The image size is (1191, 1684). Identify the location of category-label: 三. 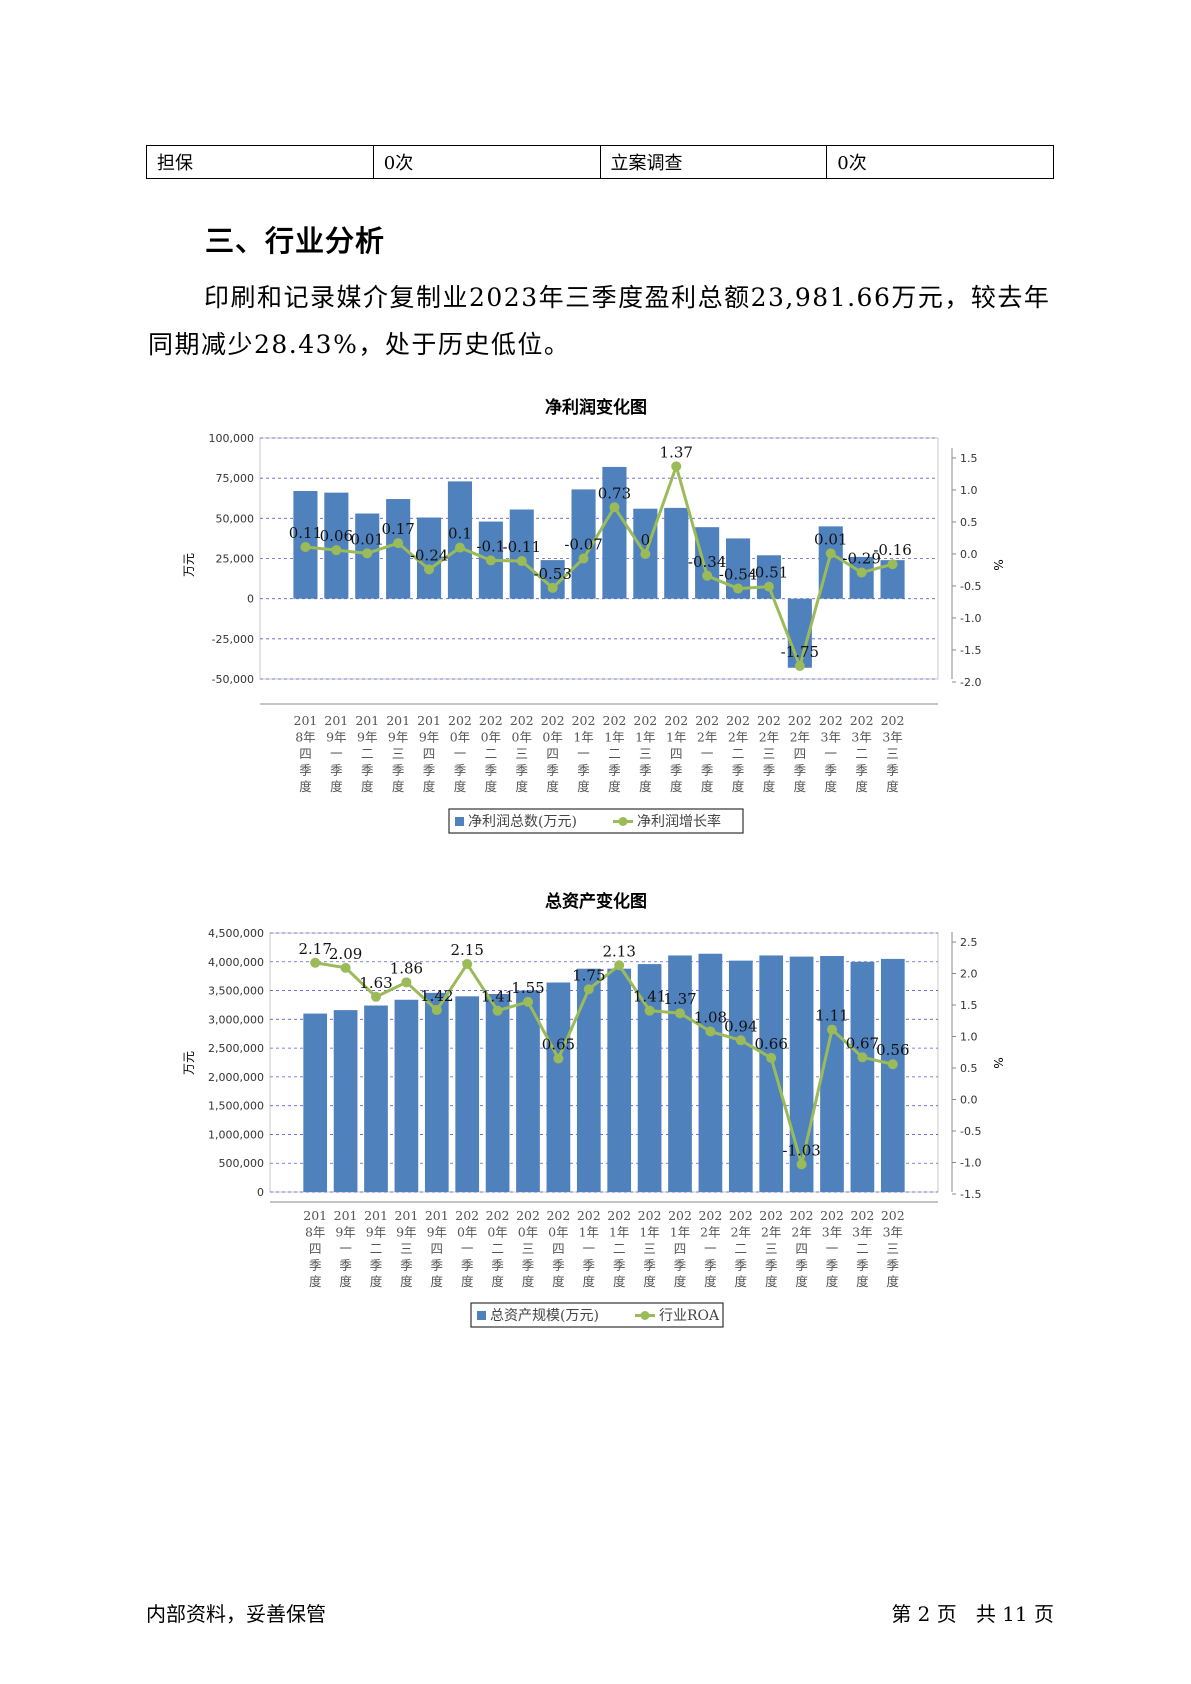
(769, 753).